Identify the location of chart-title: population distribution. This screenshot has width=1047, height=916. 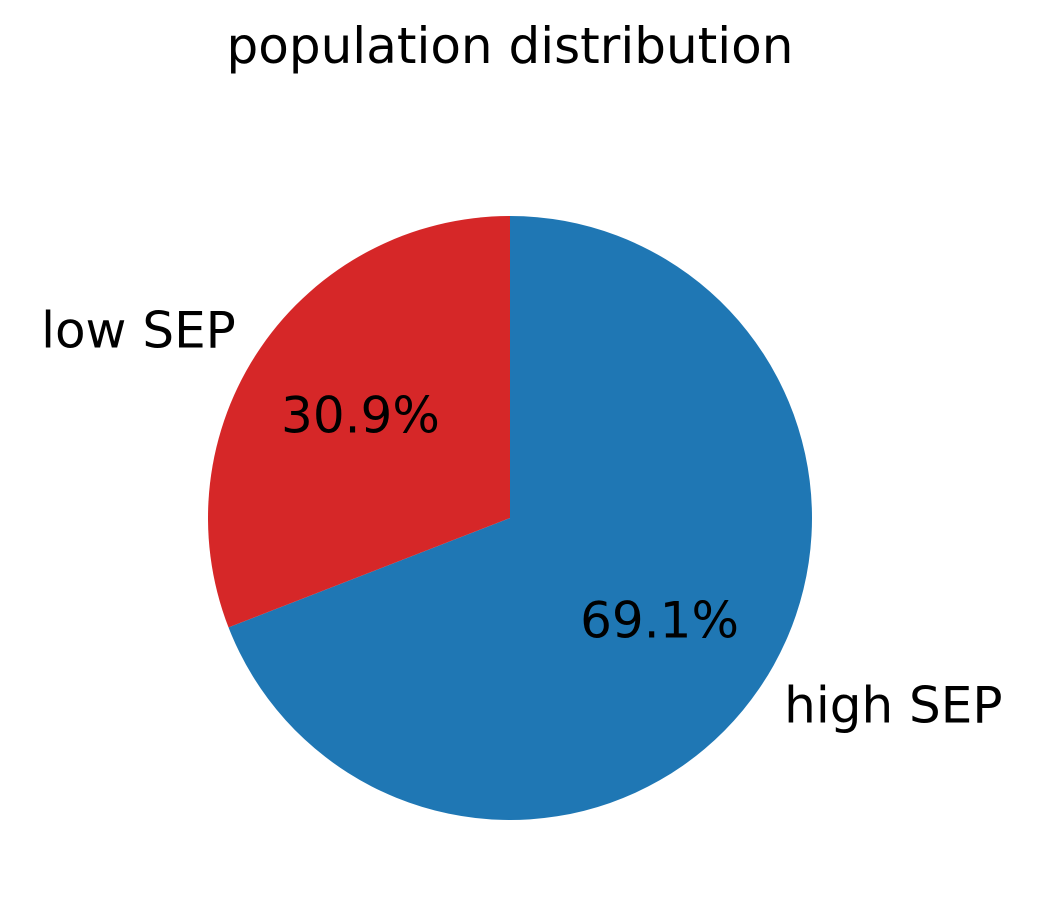
(510, 46).